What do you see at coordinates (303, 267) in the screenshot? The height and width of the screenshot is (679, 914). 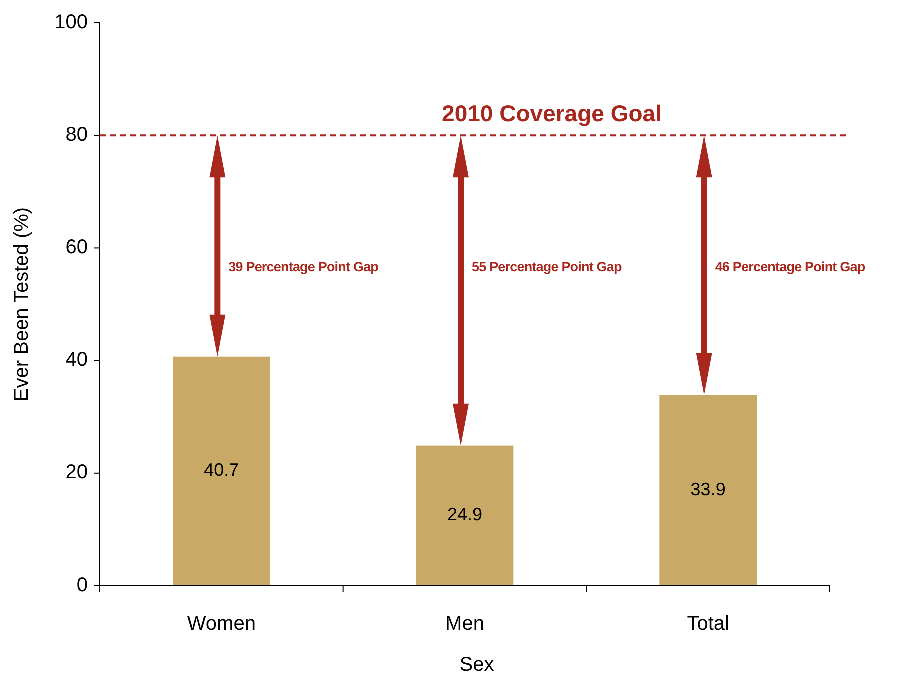 I see `annotation: 39 Percentage Point Gap` at bounding box center [303, 267].